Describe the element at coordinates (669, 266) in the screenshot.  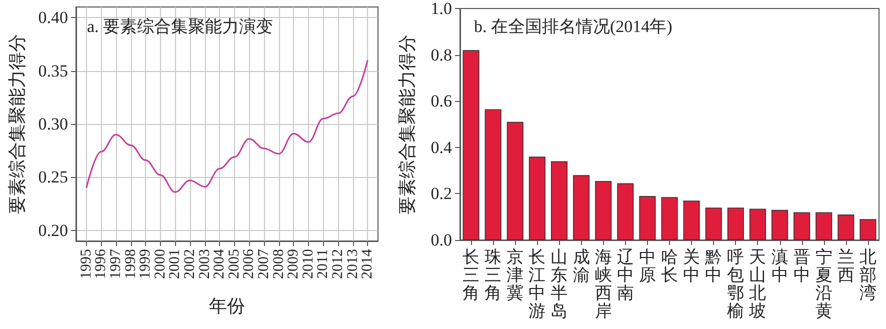
I see `x-tick-label: 哈长` at that location.